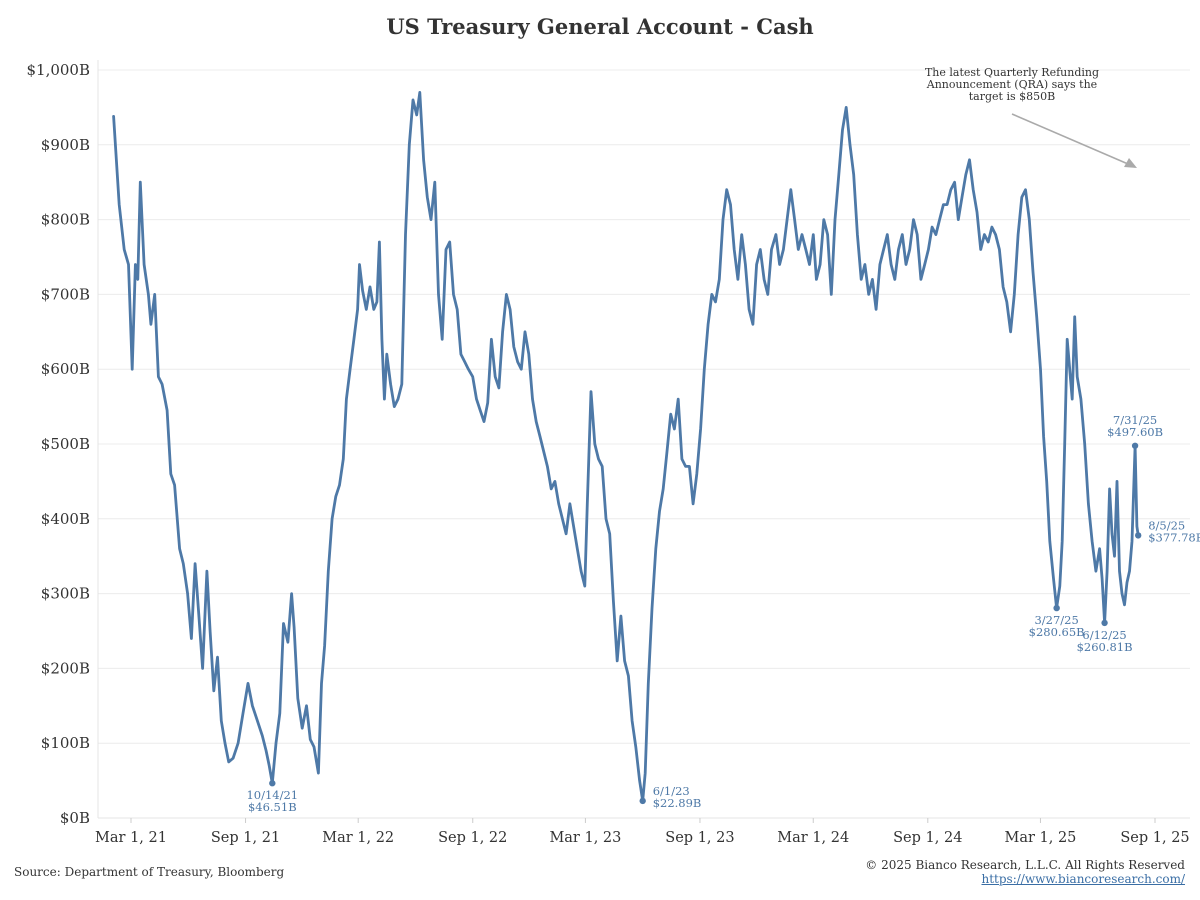 The image size is (1200, 900). What do you see at coordinates (1040, 838) in the screenshot?
I see `x-tick-label: Mar 1, 25` at bounding box center [1040, 838].